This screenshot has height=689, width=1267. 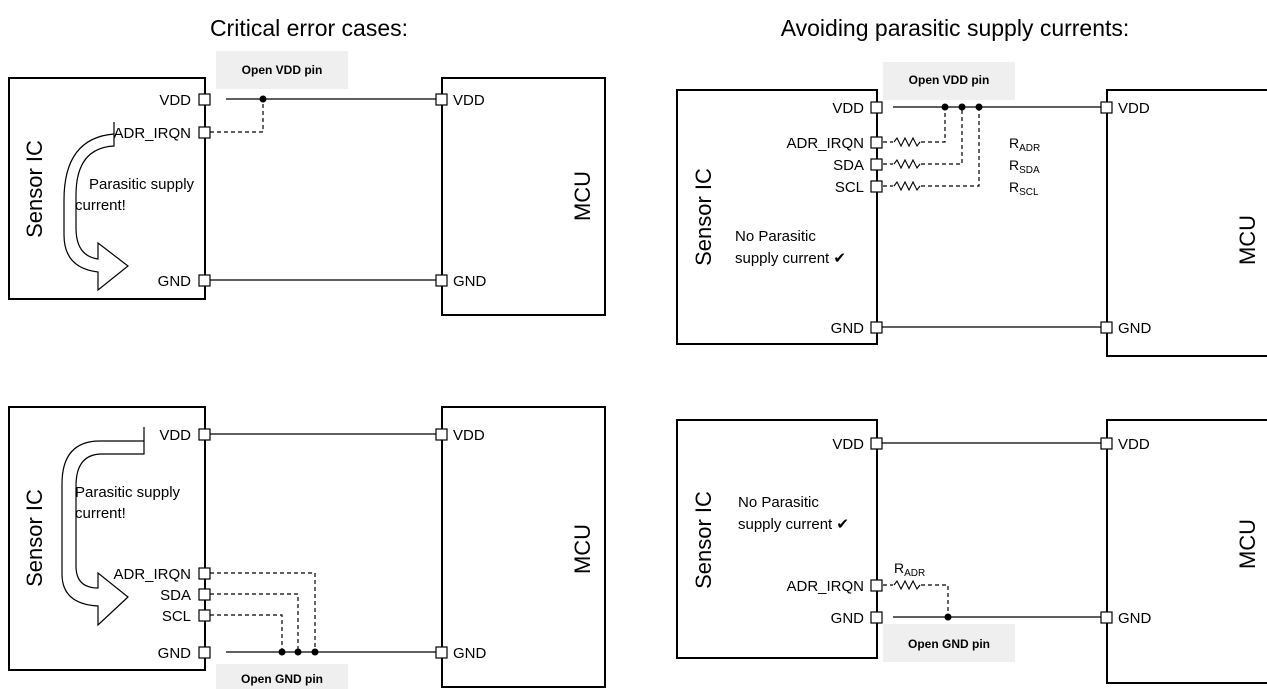 I want to click on resistor-label-scl: RSCL, so click(x=1024, y=188).